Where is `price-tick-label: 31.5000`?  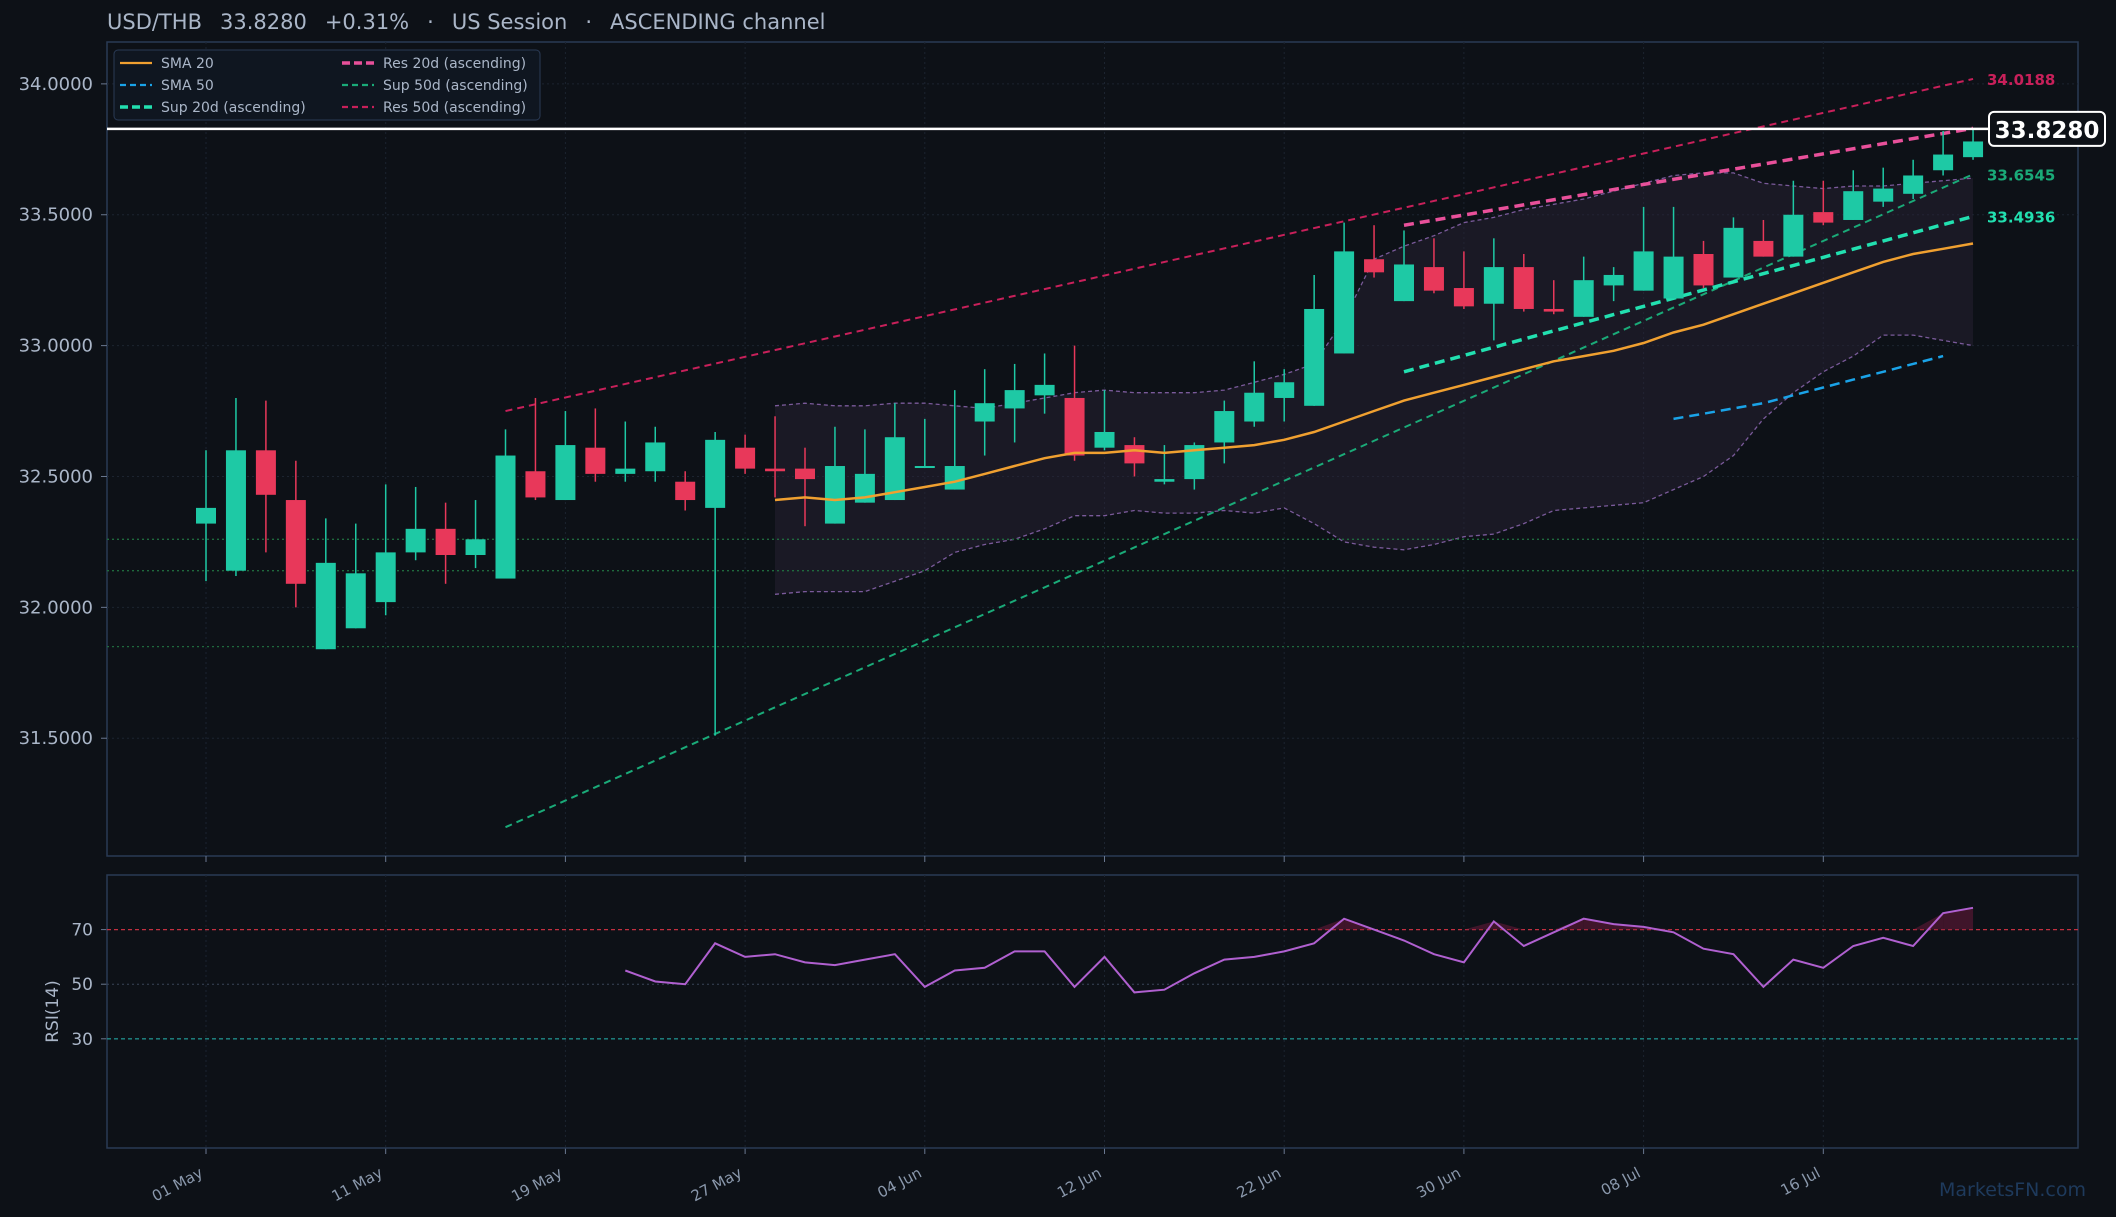 price-tick-label: 31.5000 is located at coordinates (56, 738).